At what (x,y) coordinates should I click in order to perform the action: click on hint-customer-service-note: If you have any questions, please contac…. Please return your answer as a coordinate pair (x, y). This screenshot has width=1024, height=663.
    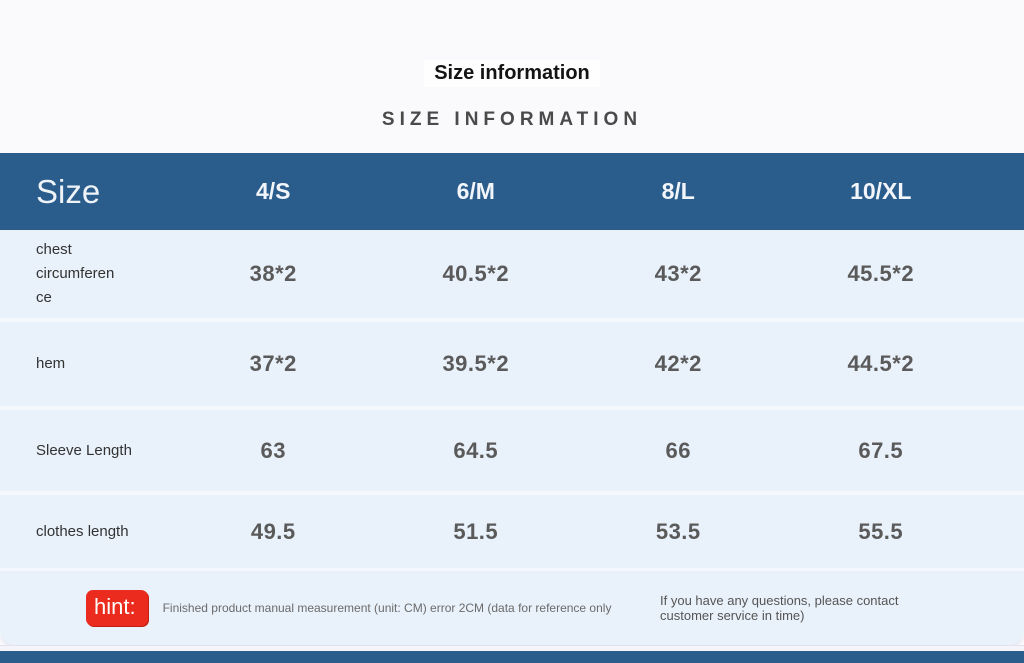
    Looking at the image, I should click on (779, 607).